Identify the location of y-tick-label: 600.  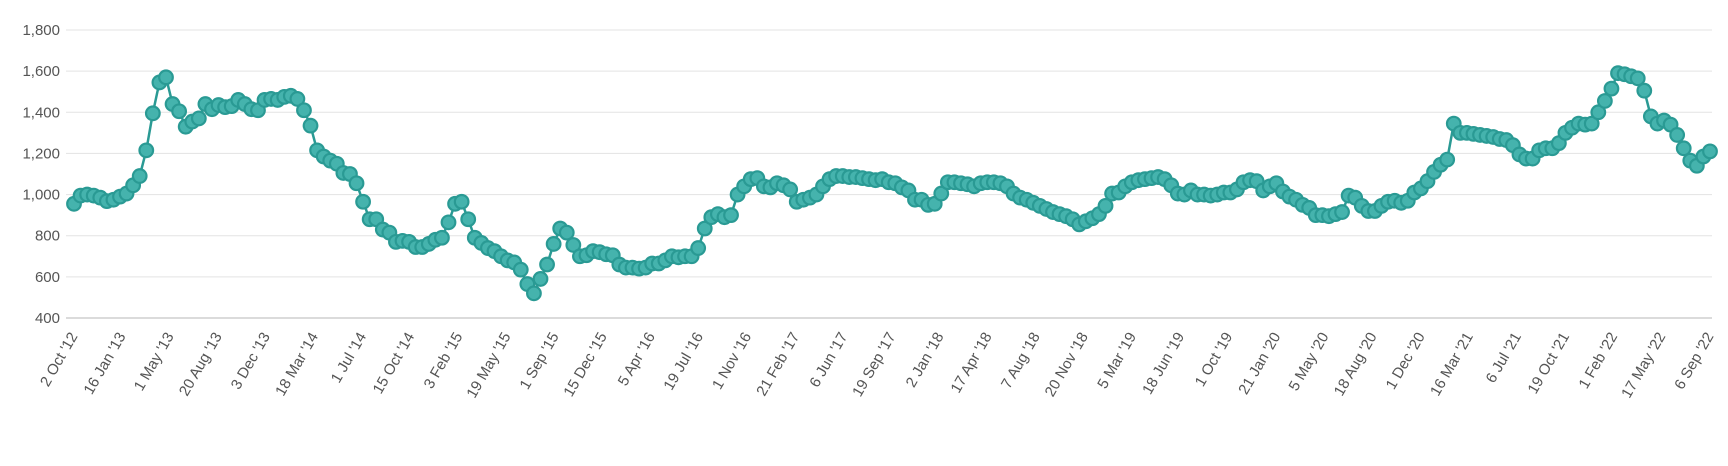
(47, 277).